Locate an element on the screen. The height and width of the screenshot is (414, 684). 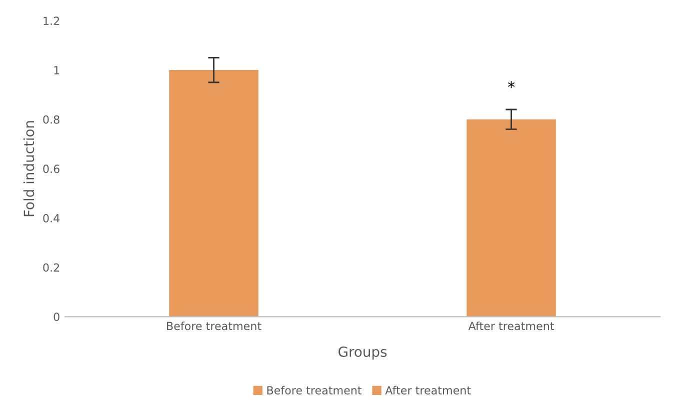
y-tick-label: 0 is located at coordinates (57, 317).